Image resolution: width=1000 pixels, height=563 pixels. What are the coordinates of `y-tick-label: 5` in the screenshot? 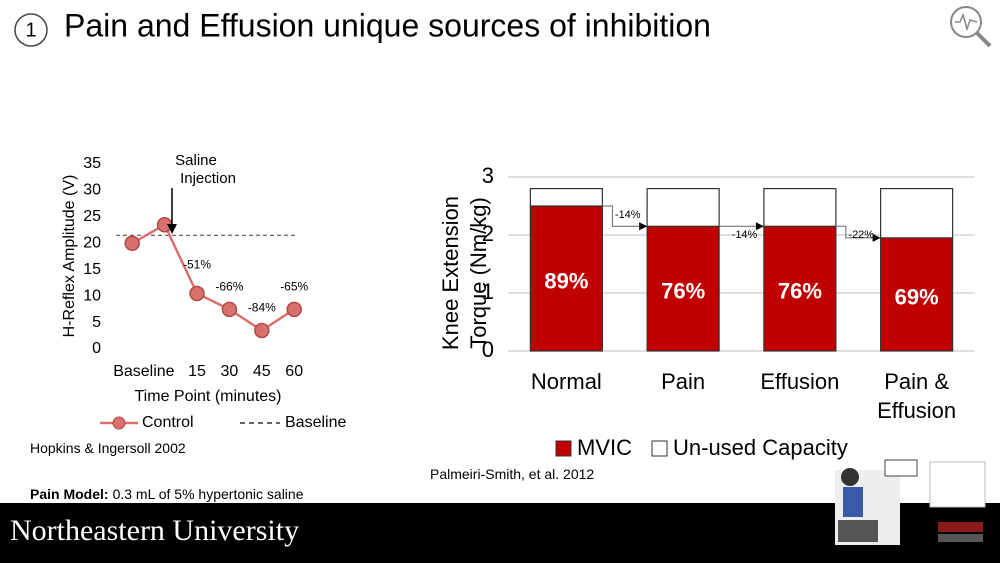 It's located at (96, 322).